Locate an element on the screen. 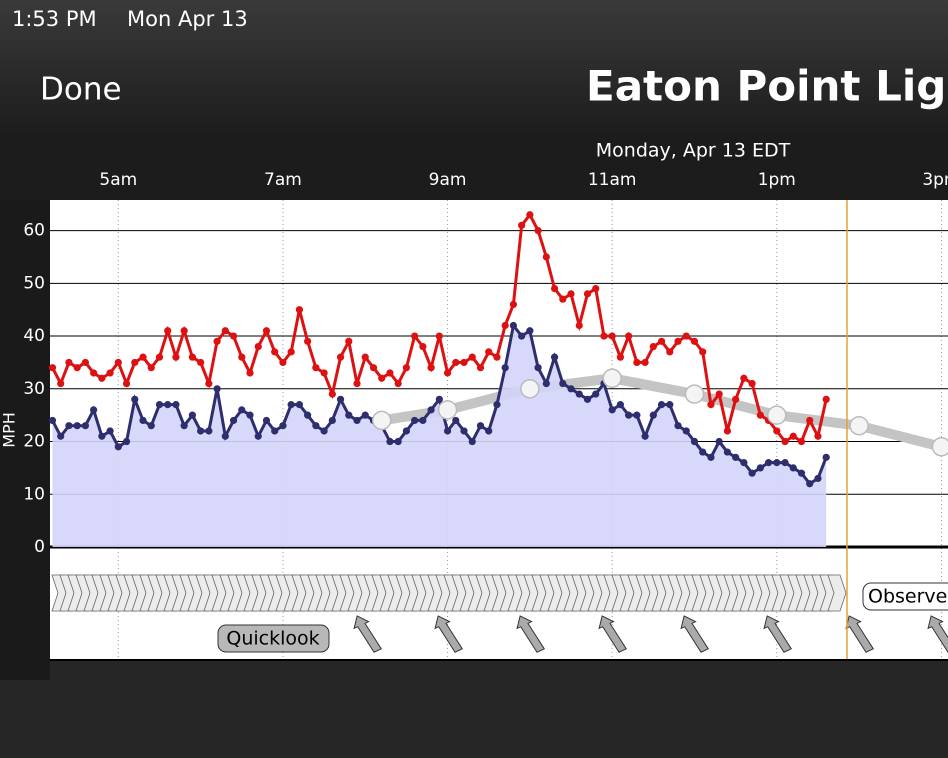 This screenshot has width=948, height=758. button-label: Quicklook is located at coordinates (272, 639).